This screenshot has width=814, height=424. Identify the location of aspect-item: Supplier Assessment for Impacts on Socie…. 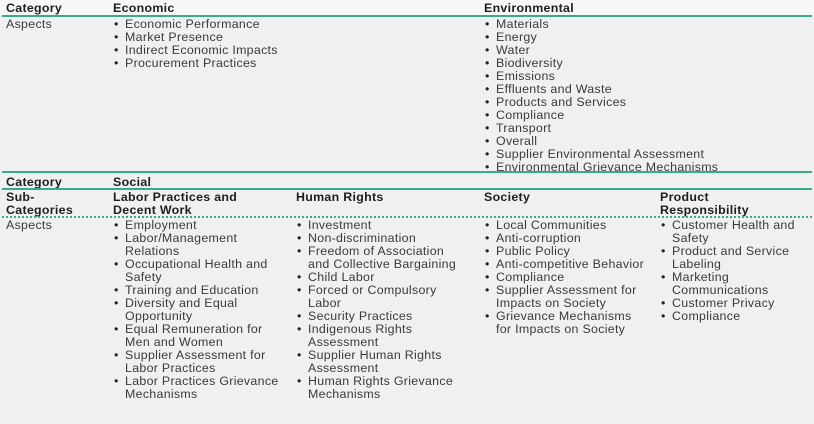
(564, 297).